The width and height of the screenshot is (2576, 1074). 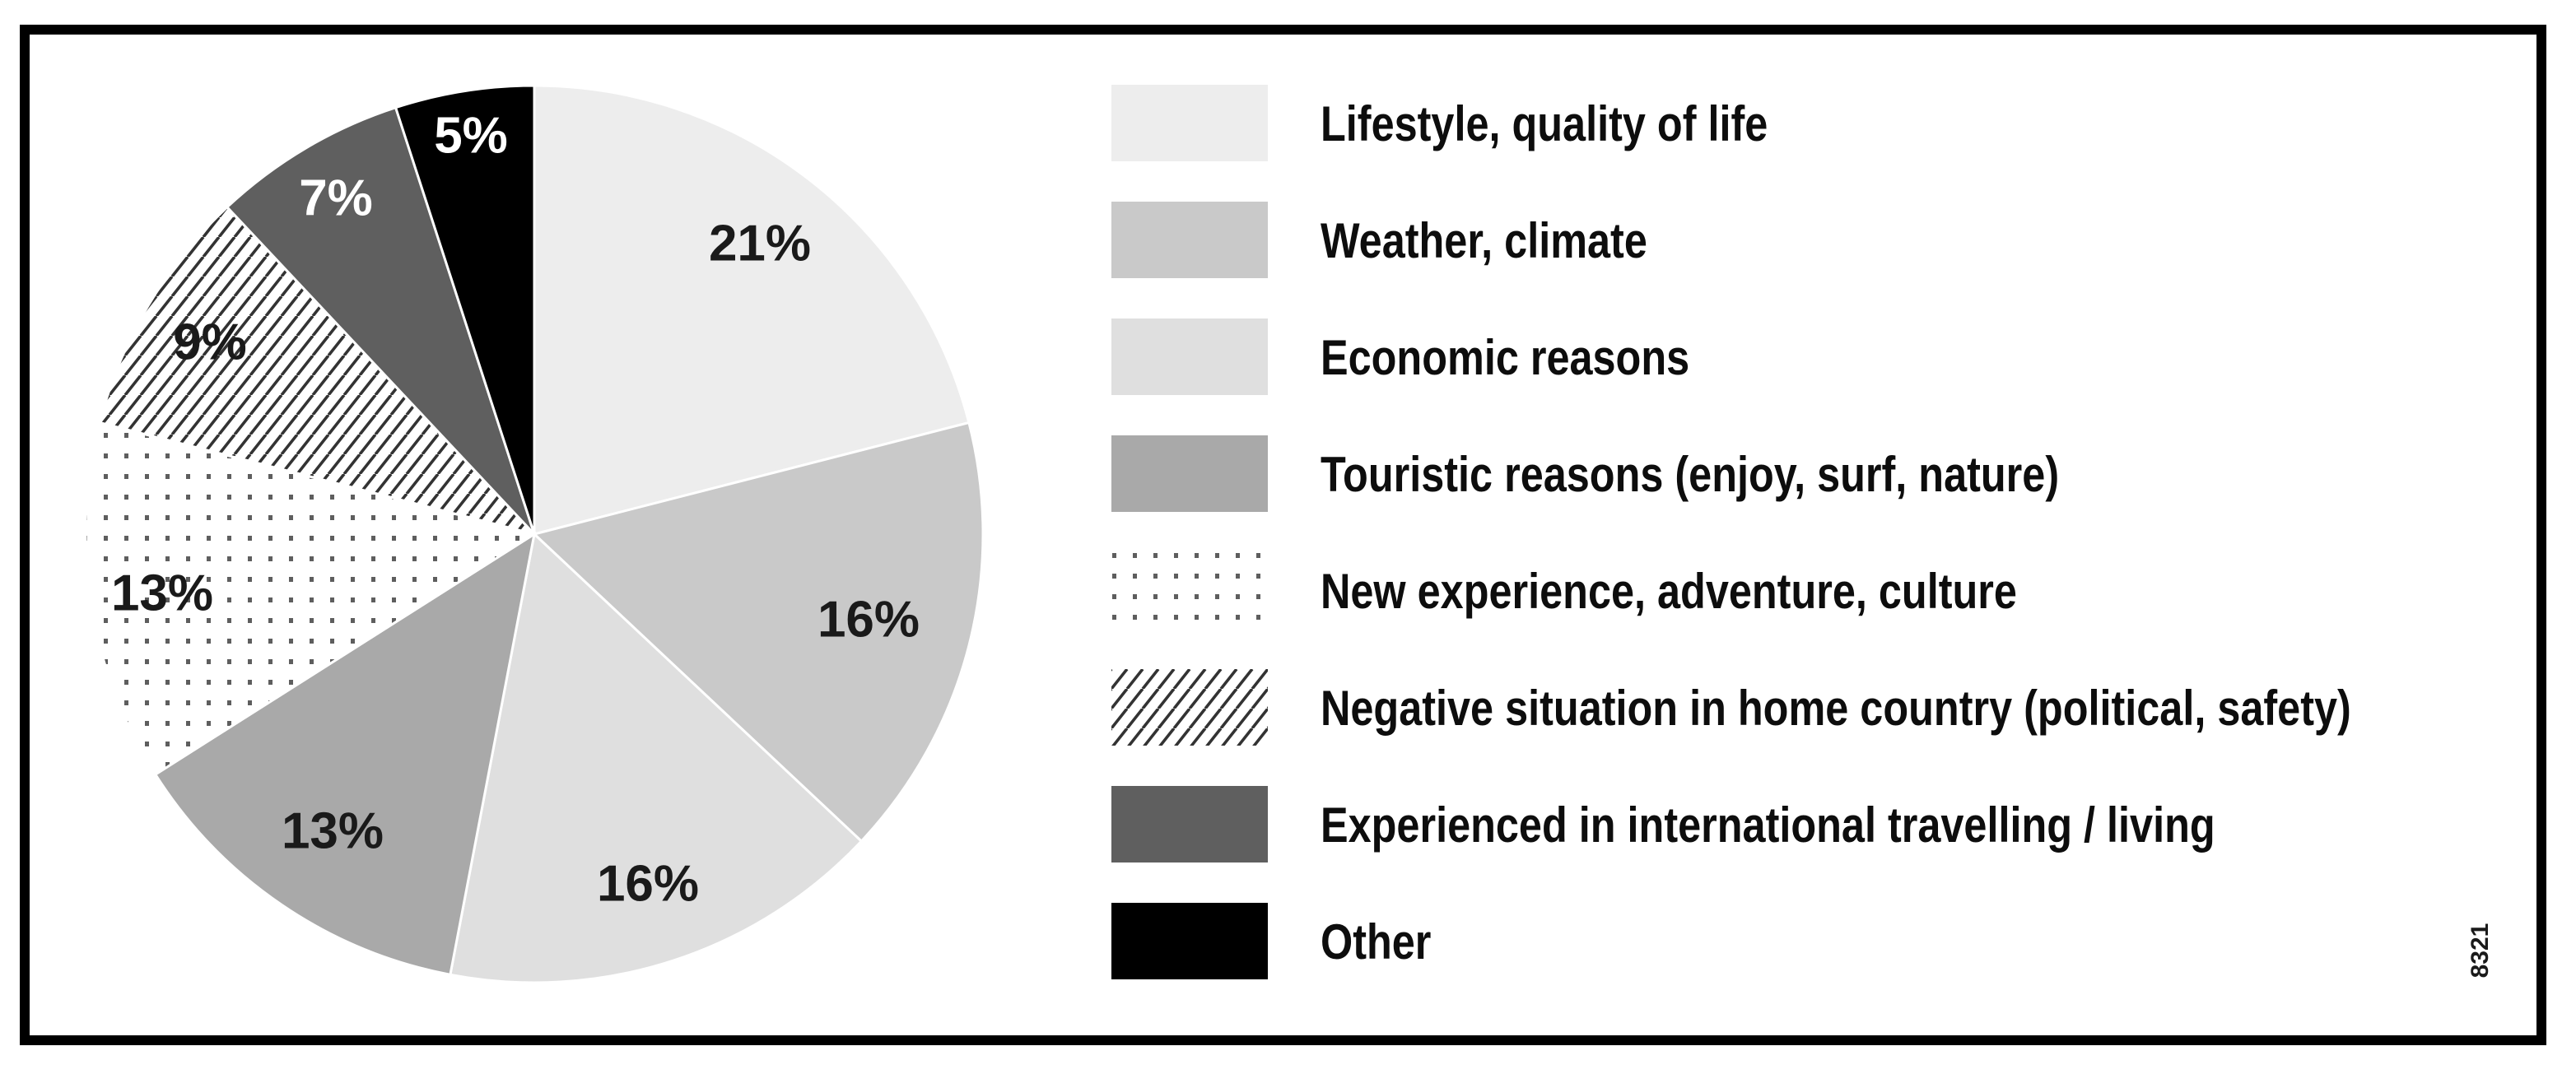 I want to click on pie-slice-weather-climate, so click(x=758, y=632).